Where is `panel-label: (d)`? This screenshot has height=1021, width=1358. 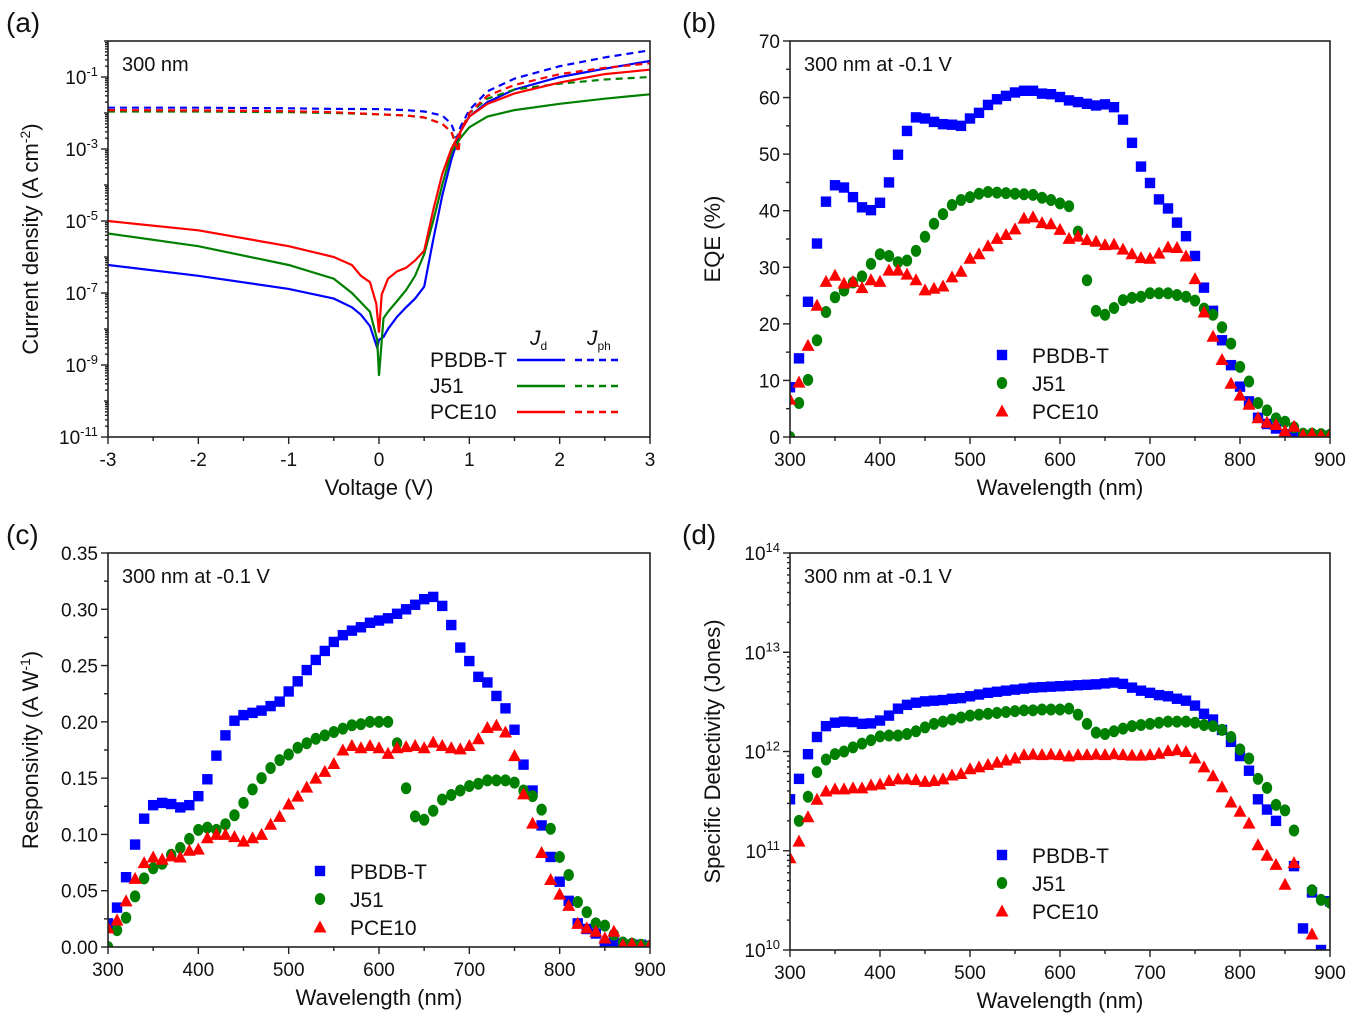 panel-label: (d) is located at coordinates (699, 534).